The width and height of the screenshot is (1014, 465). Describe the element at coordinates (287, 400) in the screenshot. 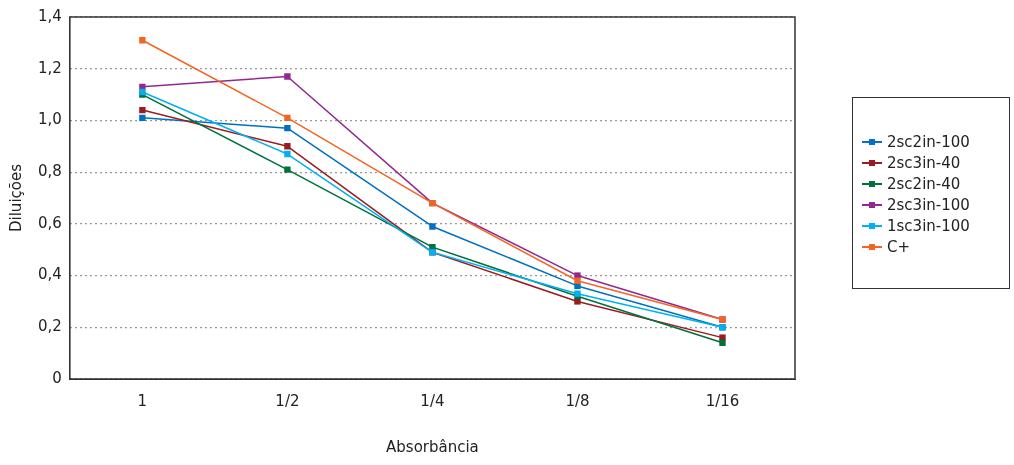

I see `x-tick-label: 1/2` at that location.